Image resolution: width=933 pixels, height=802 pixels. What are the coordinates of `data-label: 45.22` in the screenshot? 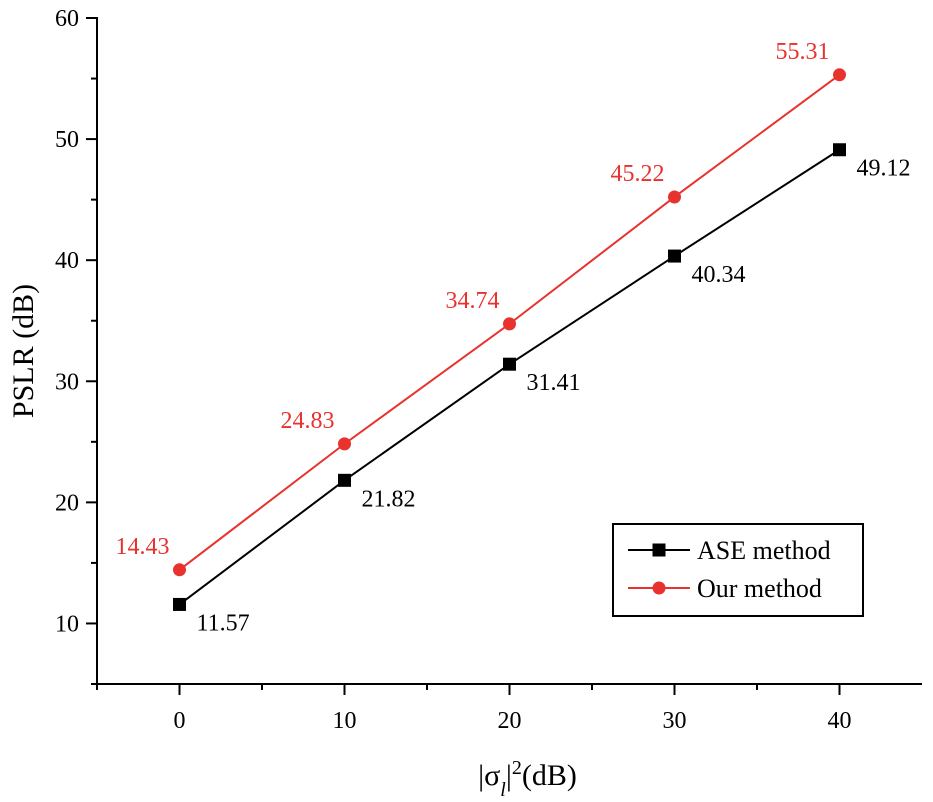 It's located at (638, 174).